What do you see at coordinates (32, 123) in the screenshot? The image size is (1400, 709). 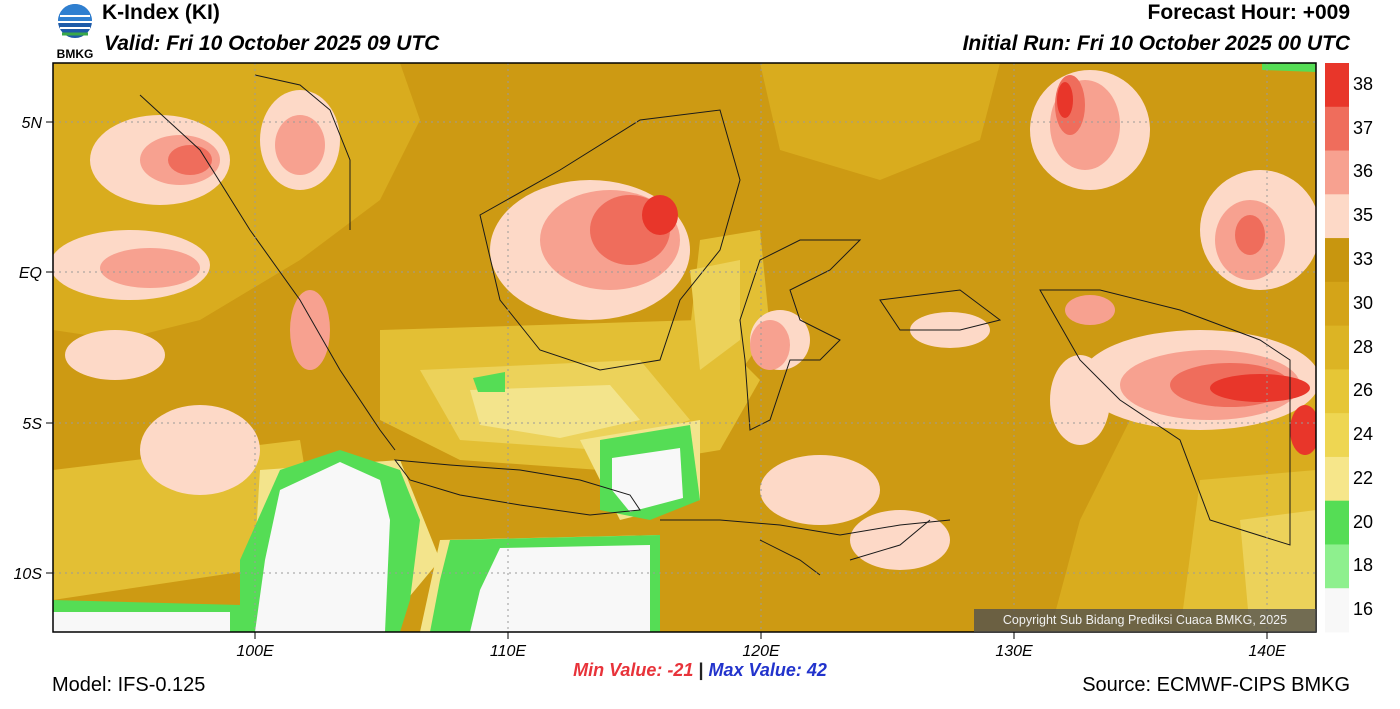 I see `lat-label-5n: 5N` at bounding box center [32, 123].